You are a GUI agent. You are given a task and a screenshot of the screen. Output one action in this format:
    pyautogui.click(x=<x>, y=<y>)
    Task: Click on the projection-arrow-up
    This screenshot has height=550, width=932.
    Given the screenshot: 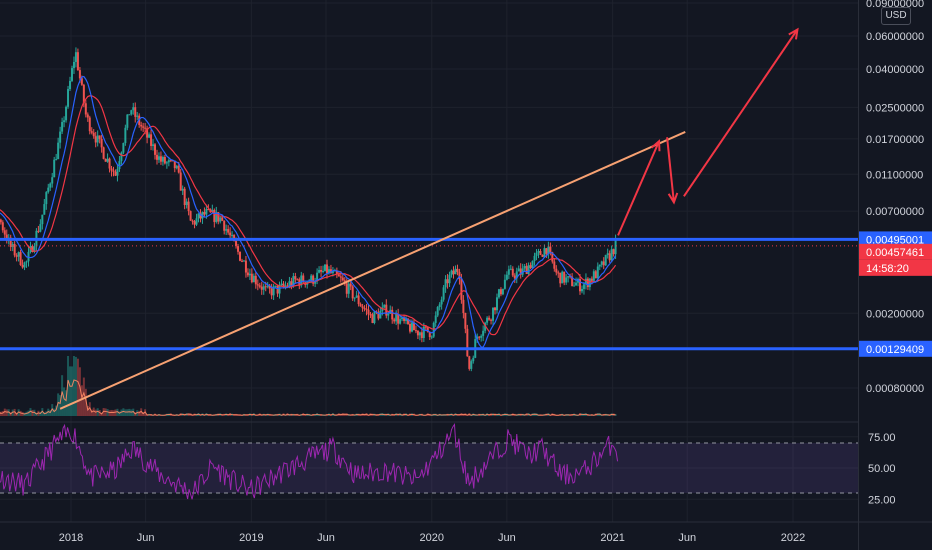 What is the action you would take?
    pyautogui.click(x=638, y=188)
    